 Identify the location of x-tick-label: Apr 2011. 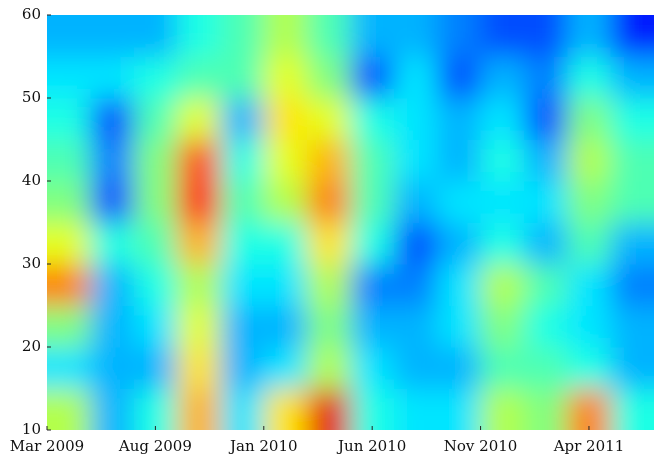
(589, 446).